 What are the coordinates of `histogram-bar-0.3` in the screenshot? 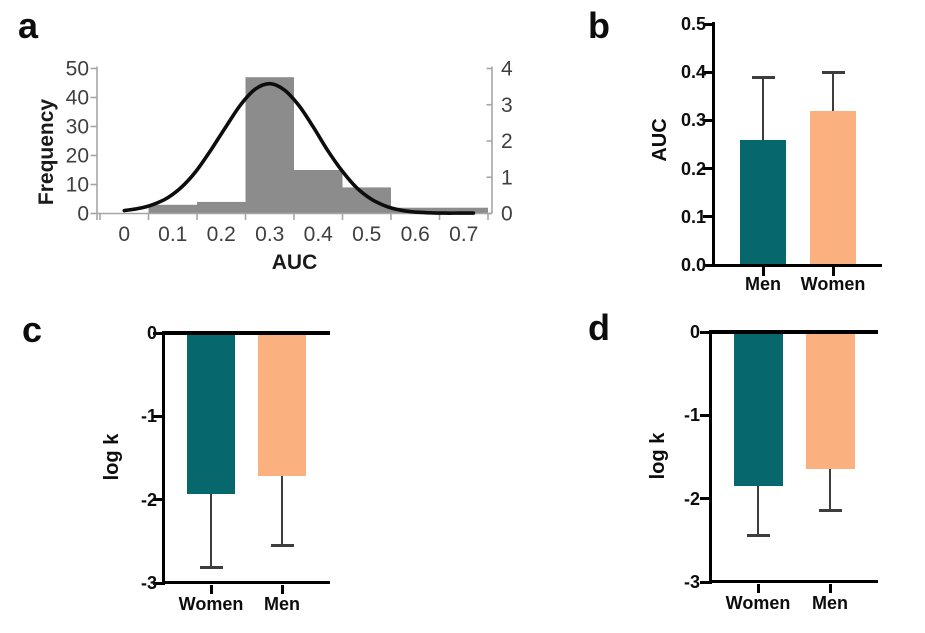 It's located at (269, 145).